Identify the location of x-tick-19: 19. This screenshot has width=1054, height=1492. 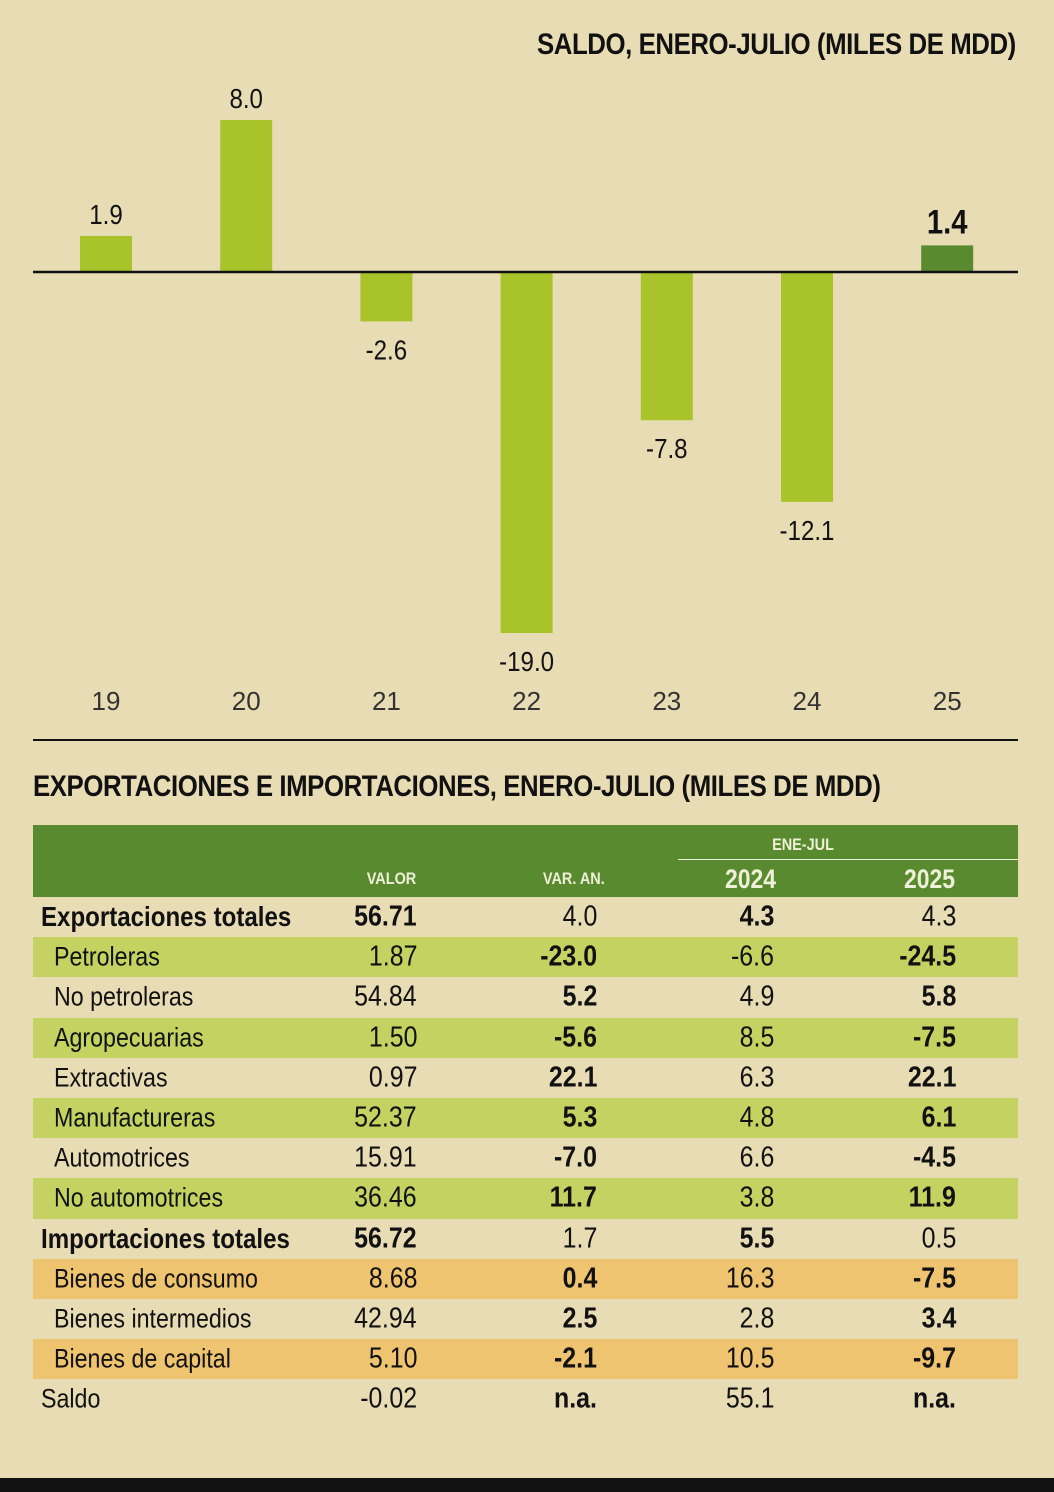
(106, 701).